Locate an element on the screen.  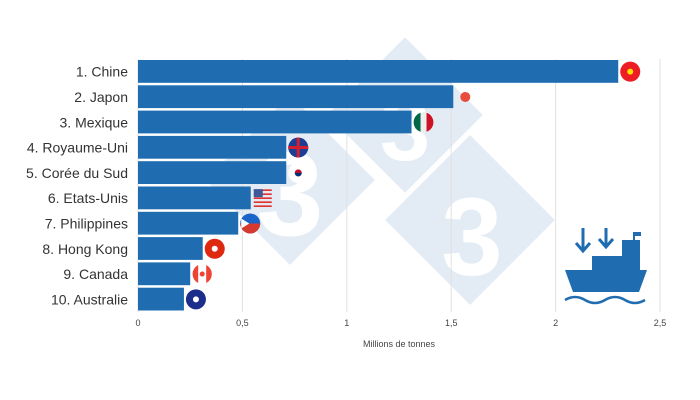
category-label: 7. Philippines is located at coordinates (86, 223).